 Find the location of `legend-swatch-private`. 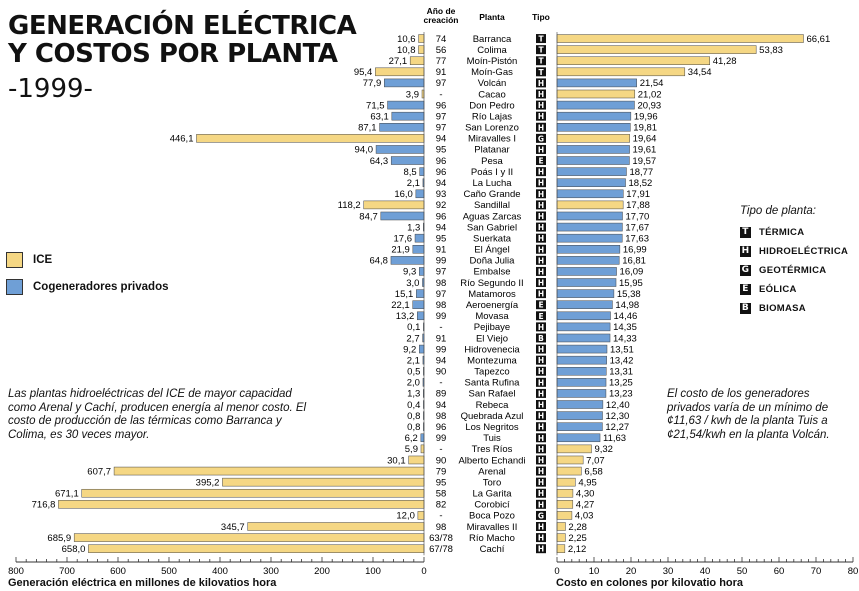

legend-swatch-private is located at coordinates (14, 287).